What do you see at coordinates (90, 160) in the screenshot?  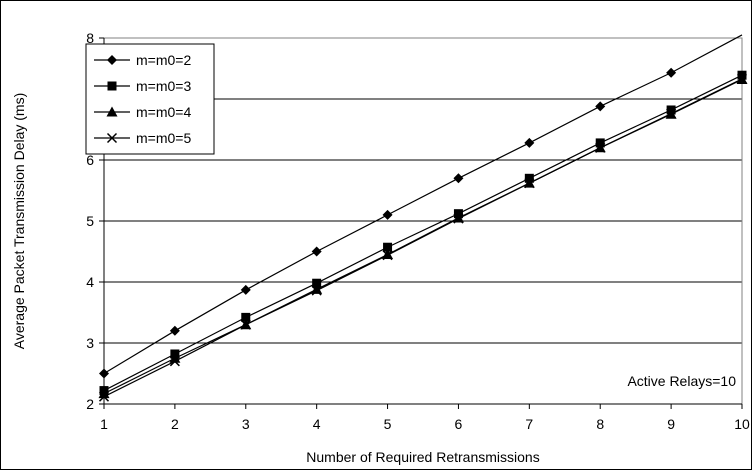 I see `y-tick-label: 6` at bounding box center [90, 160].